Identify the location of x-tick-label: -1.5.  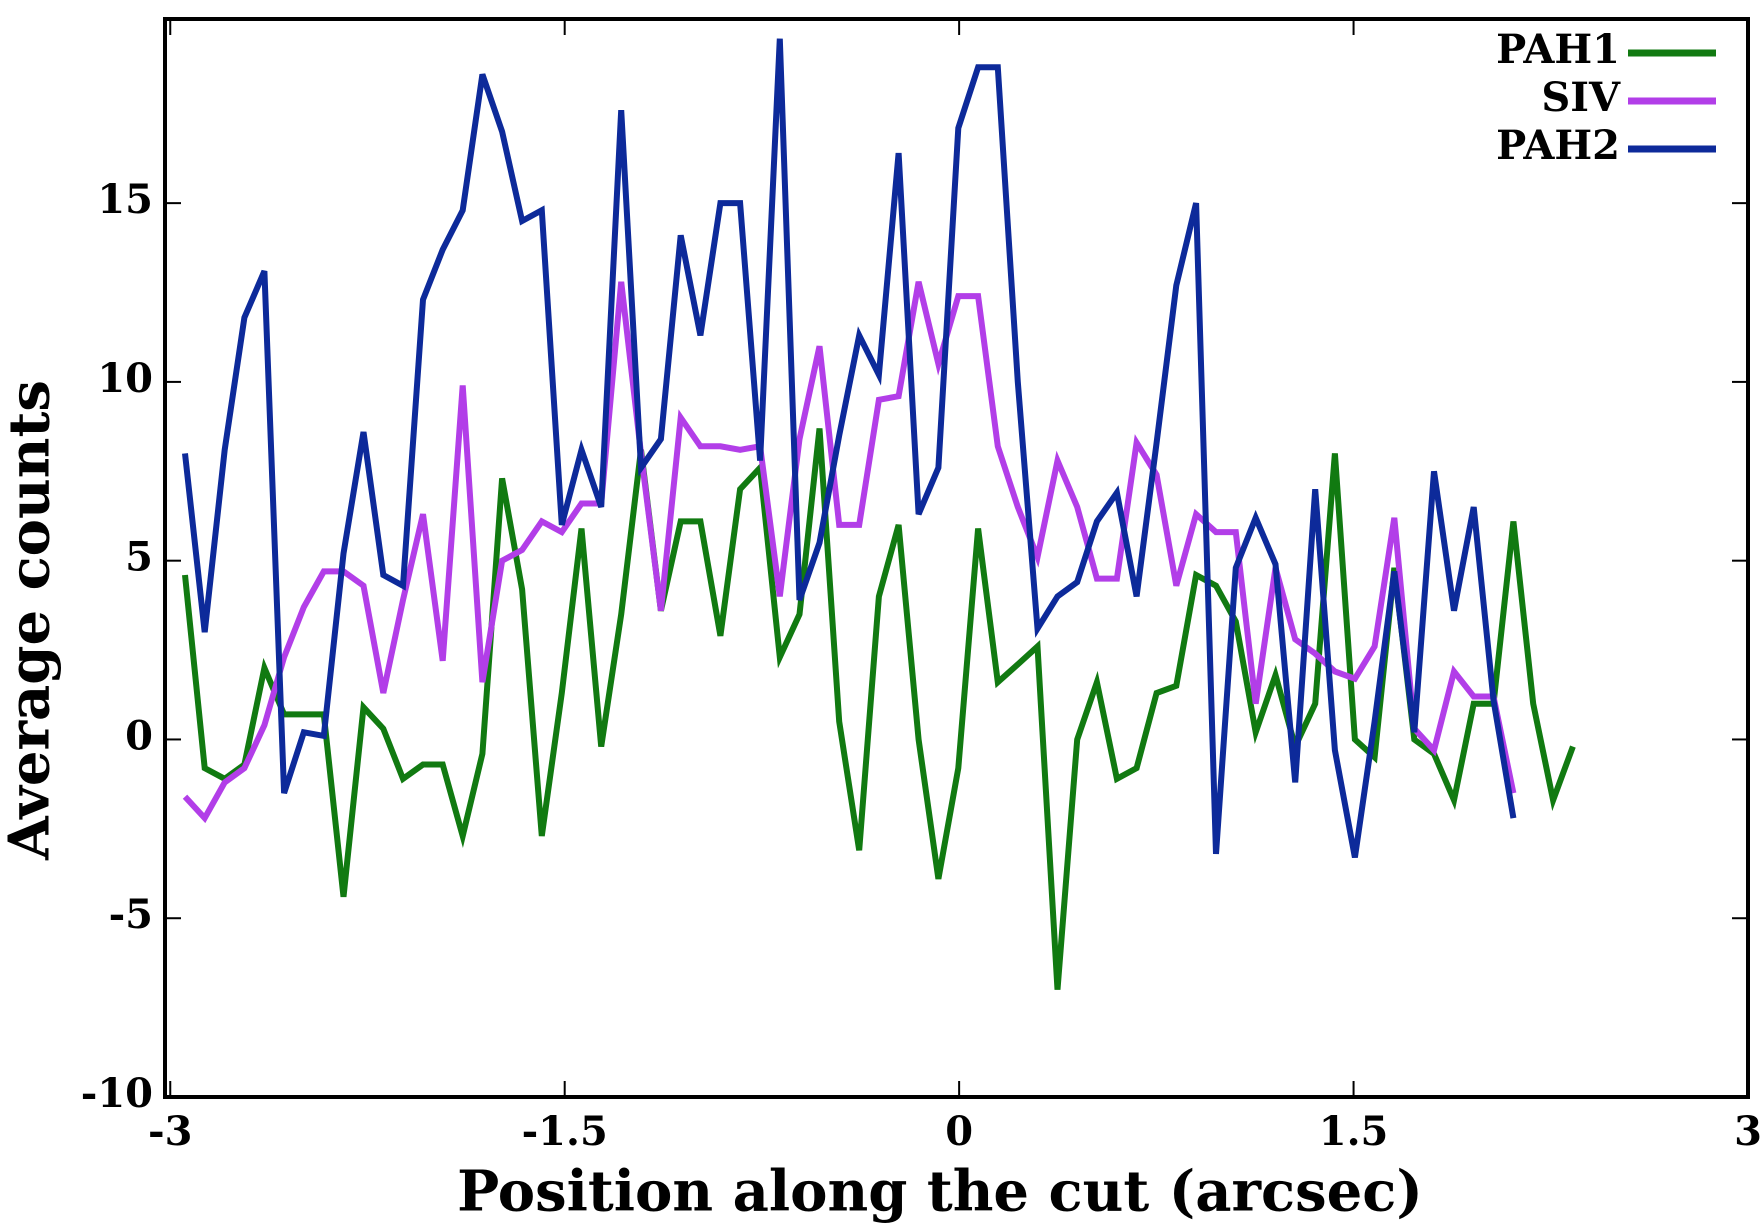
(565, 1131).